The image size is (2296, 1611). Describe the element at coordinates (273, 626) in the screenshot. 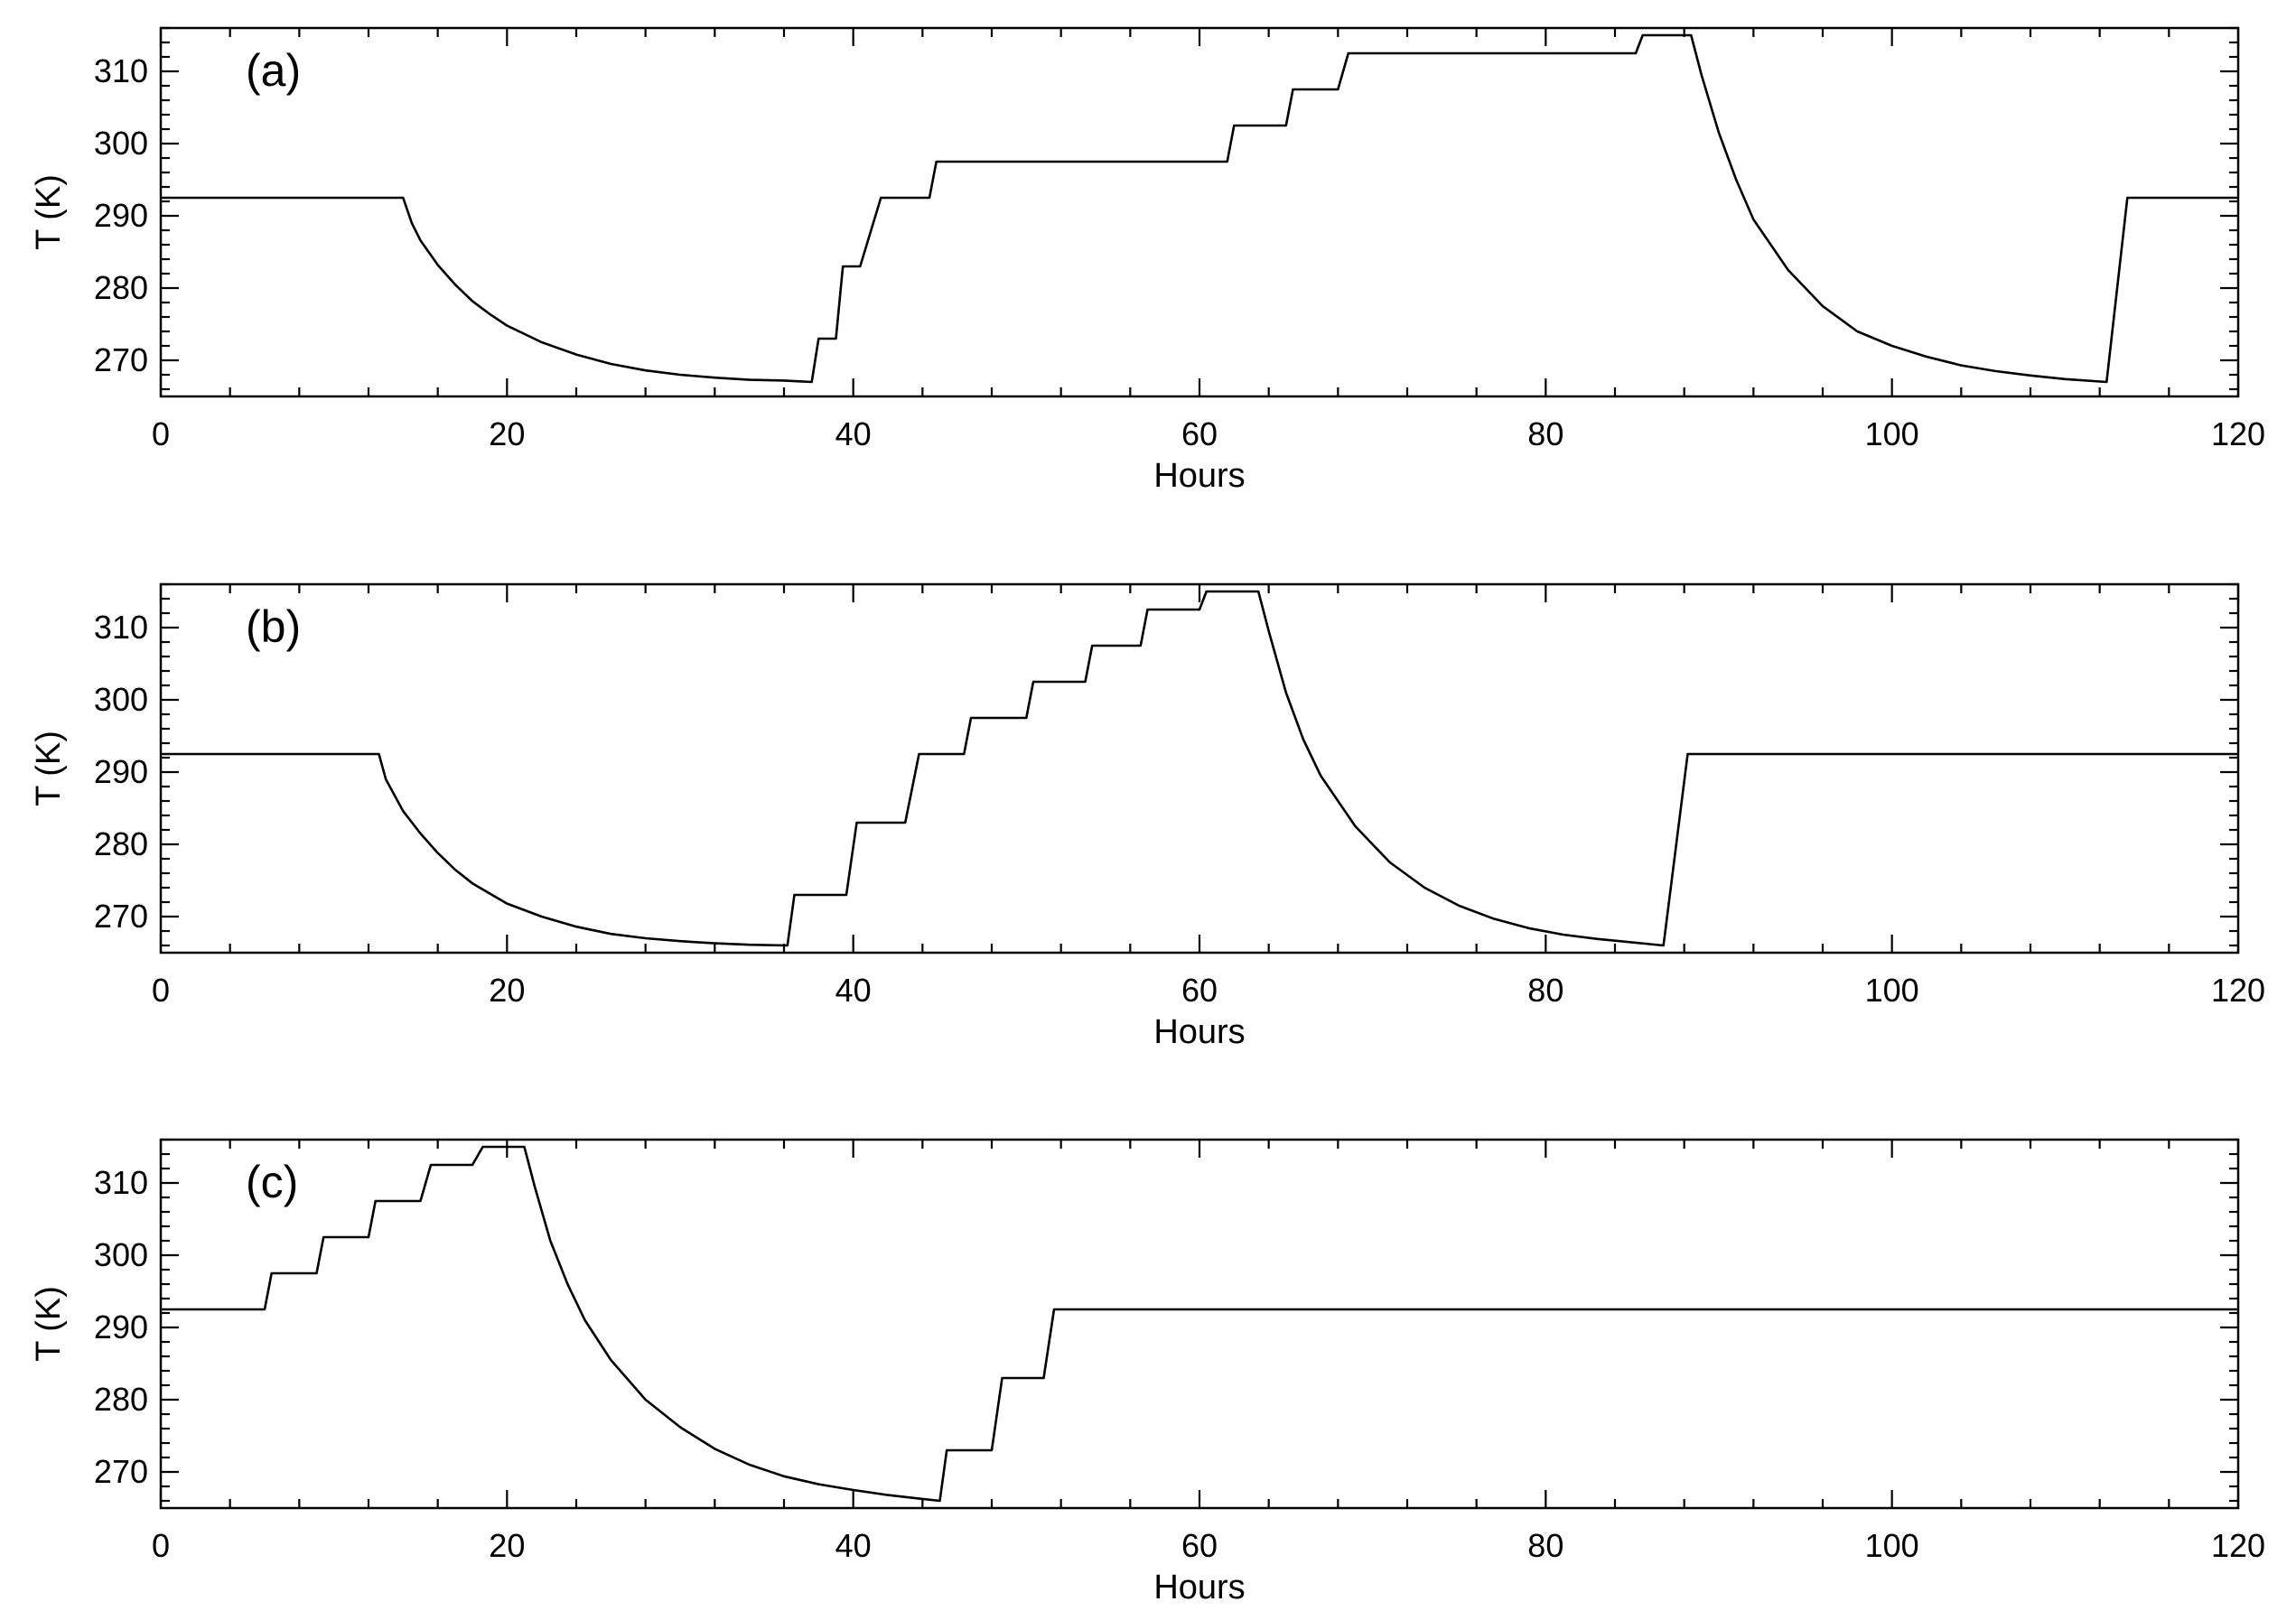

I see `panel-label: (b)` at that location.